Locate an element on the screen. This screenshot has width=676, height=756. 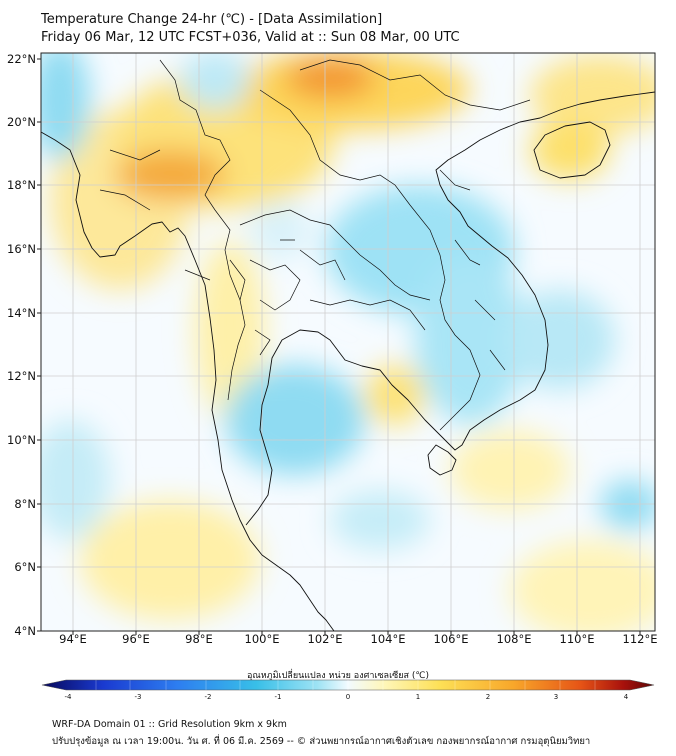
coastline-hainan is located at coordinates (572, 150).